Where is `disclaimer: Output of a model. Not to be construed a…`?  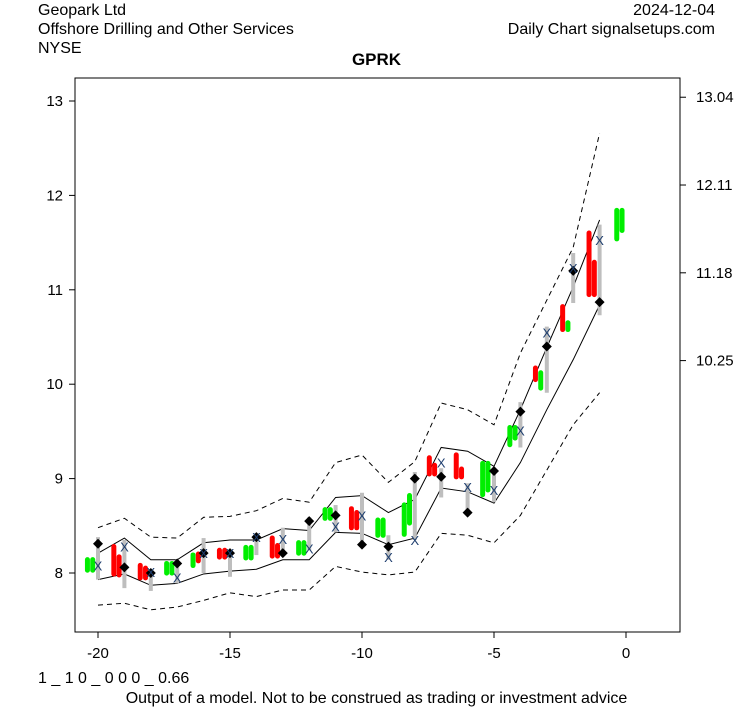 disclaimer: Output of a model. Not to be construed a… is located at coordinates (376, 698).